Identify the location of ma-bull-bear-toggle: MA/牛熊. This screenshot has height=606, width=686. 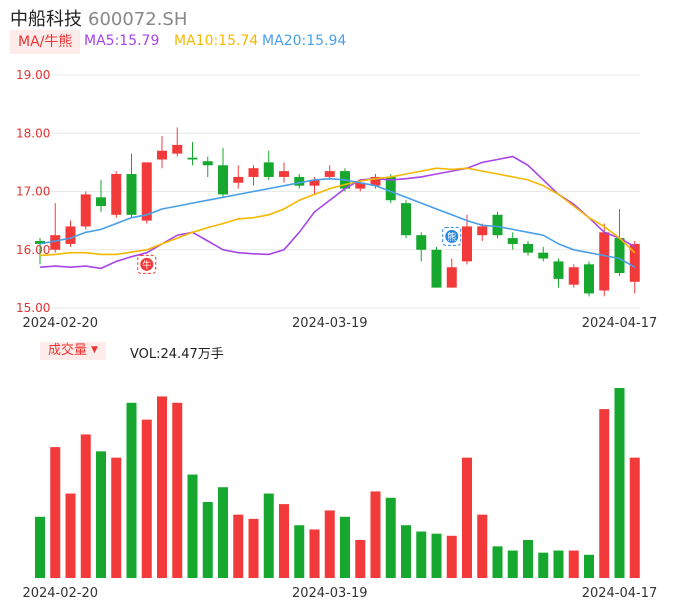
(45, 42).